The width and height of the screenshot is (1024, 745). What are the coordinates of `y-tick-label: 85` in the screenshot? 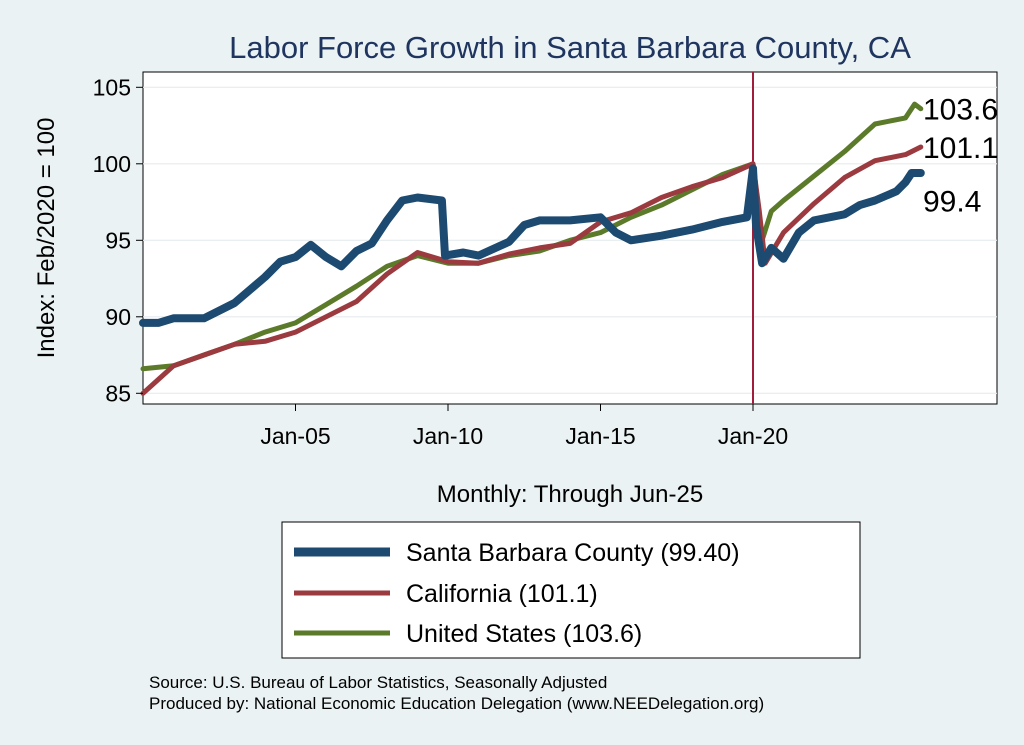 It's located at (118, 393).